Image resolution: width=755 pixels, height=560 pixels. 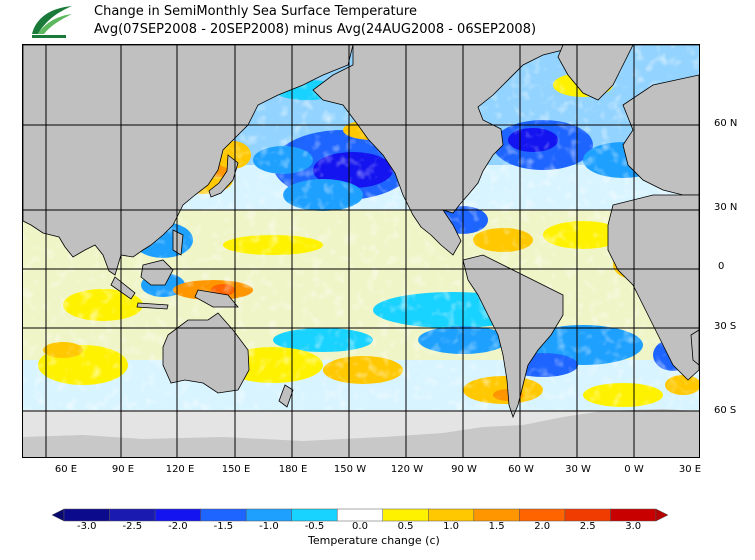 I want to click on scale-tick-label: 0.5, so click(x=405, y=526).